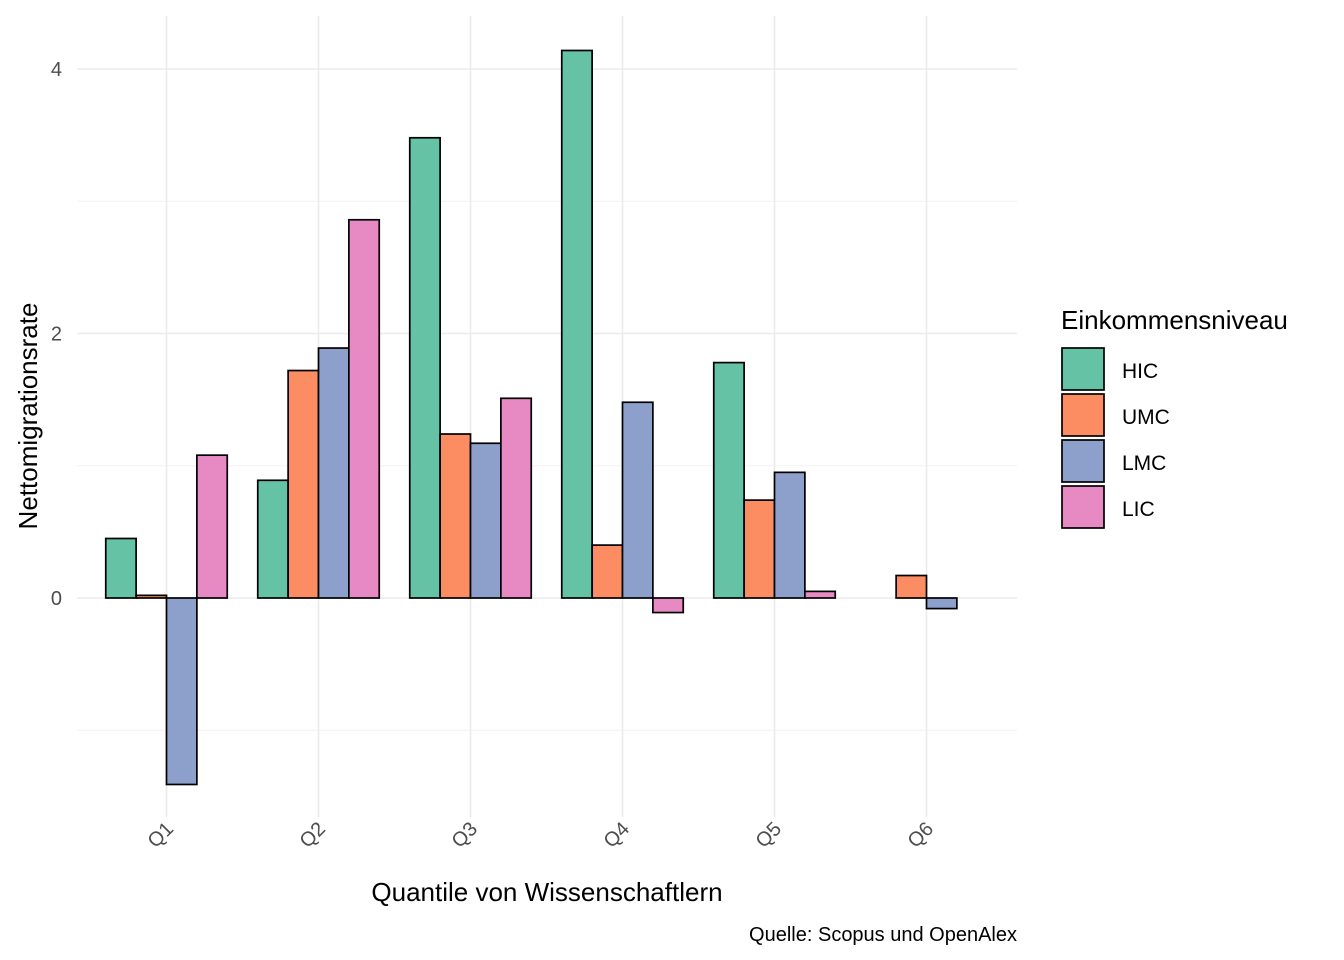 Image resolution: width=1344 pixels, height=960 pixels. I want to click on y-tick-label: 0, so click(56, 599).